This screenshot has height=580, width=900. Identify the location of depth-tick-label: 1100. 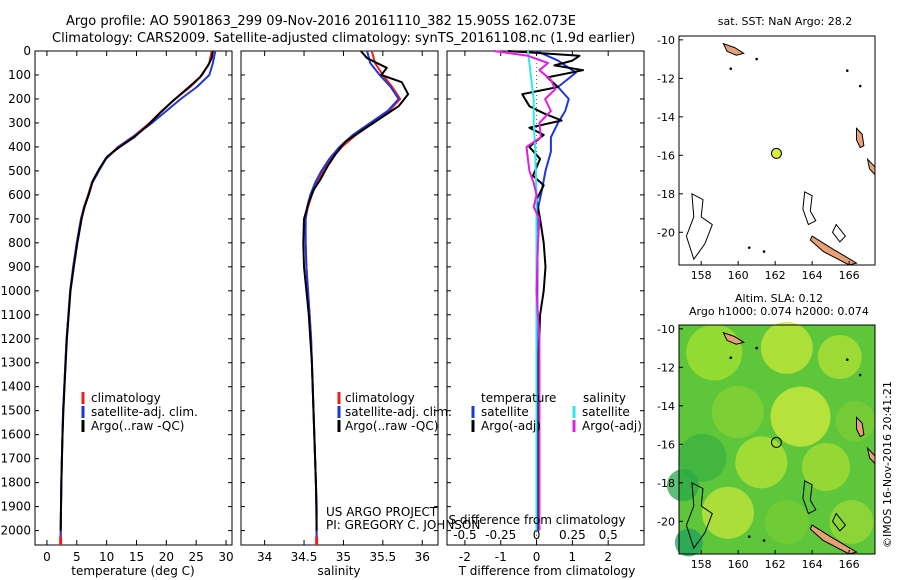
(15, 315).